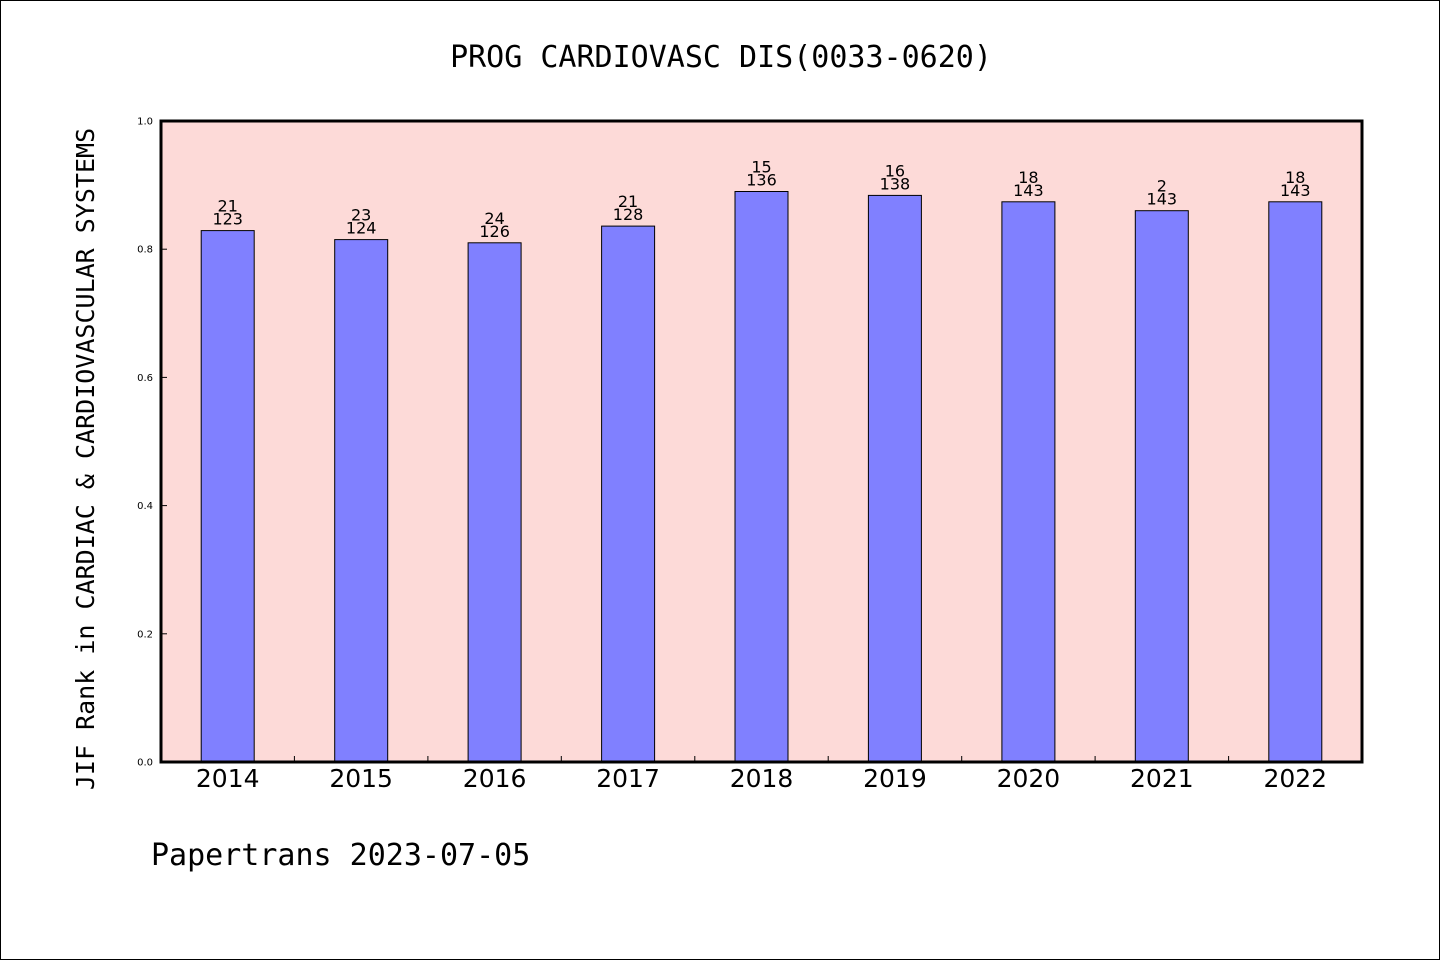 The height and width of the screenshot is (961, 1440). I want to click on y-tick-label: 1.0, so click(145, 122).